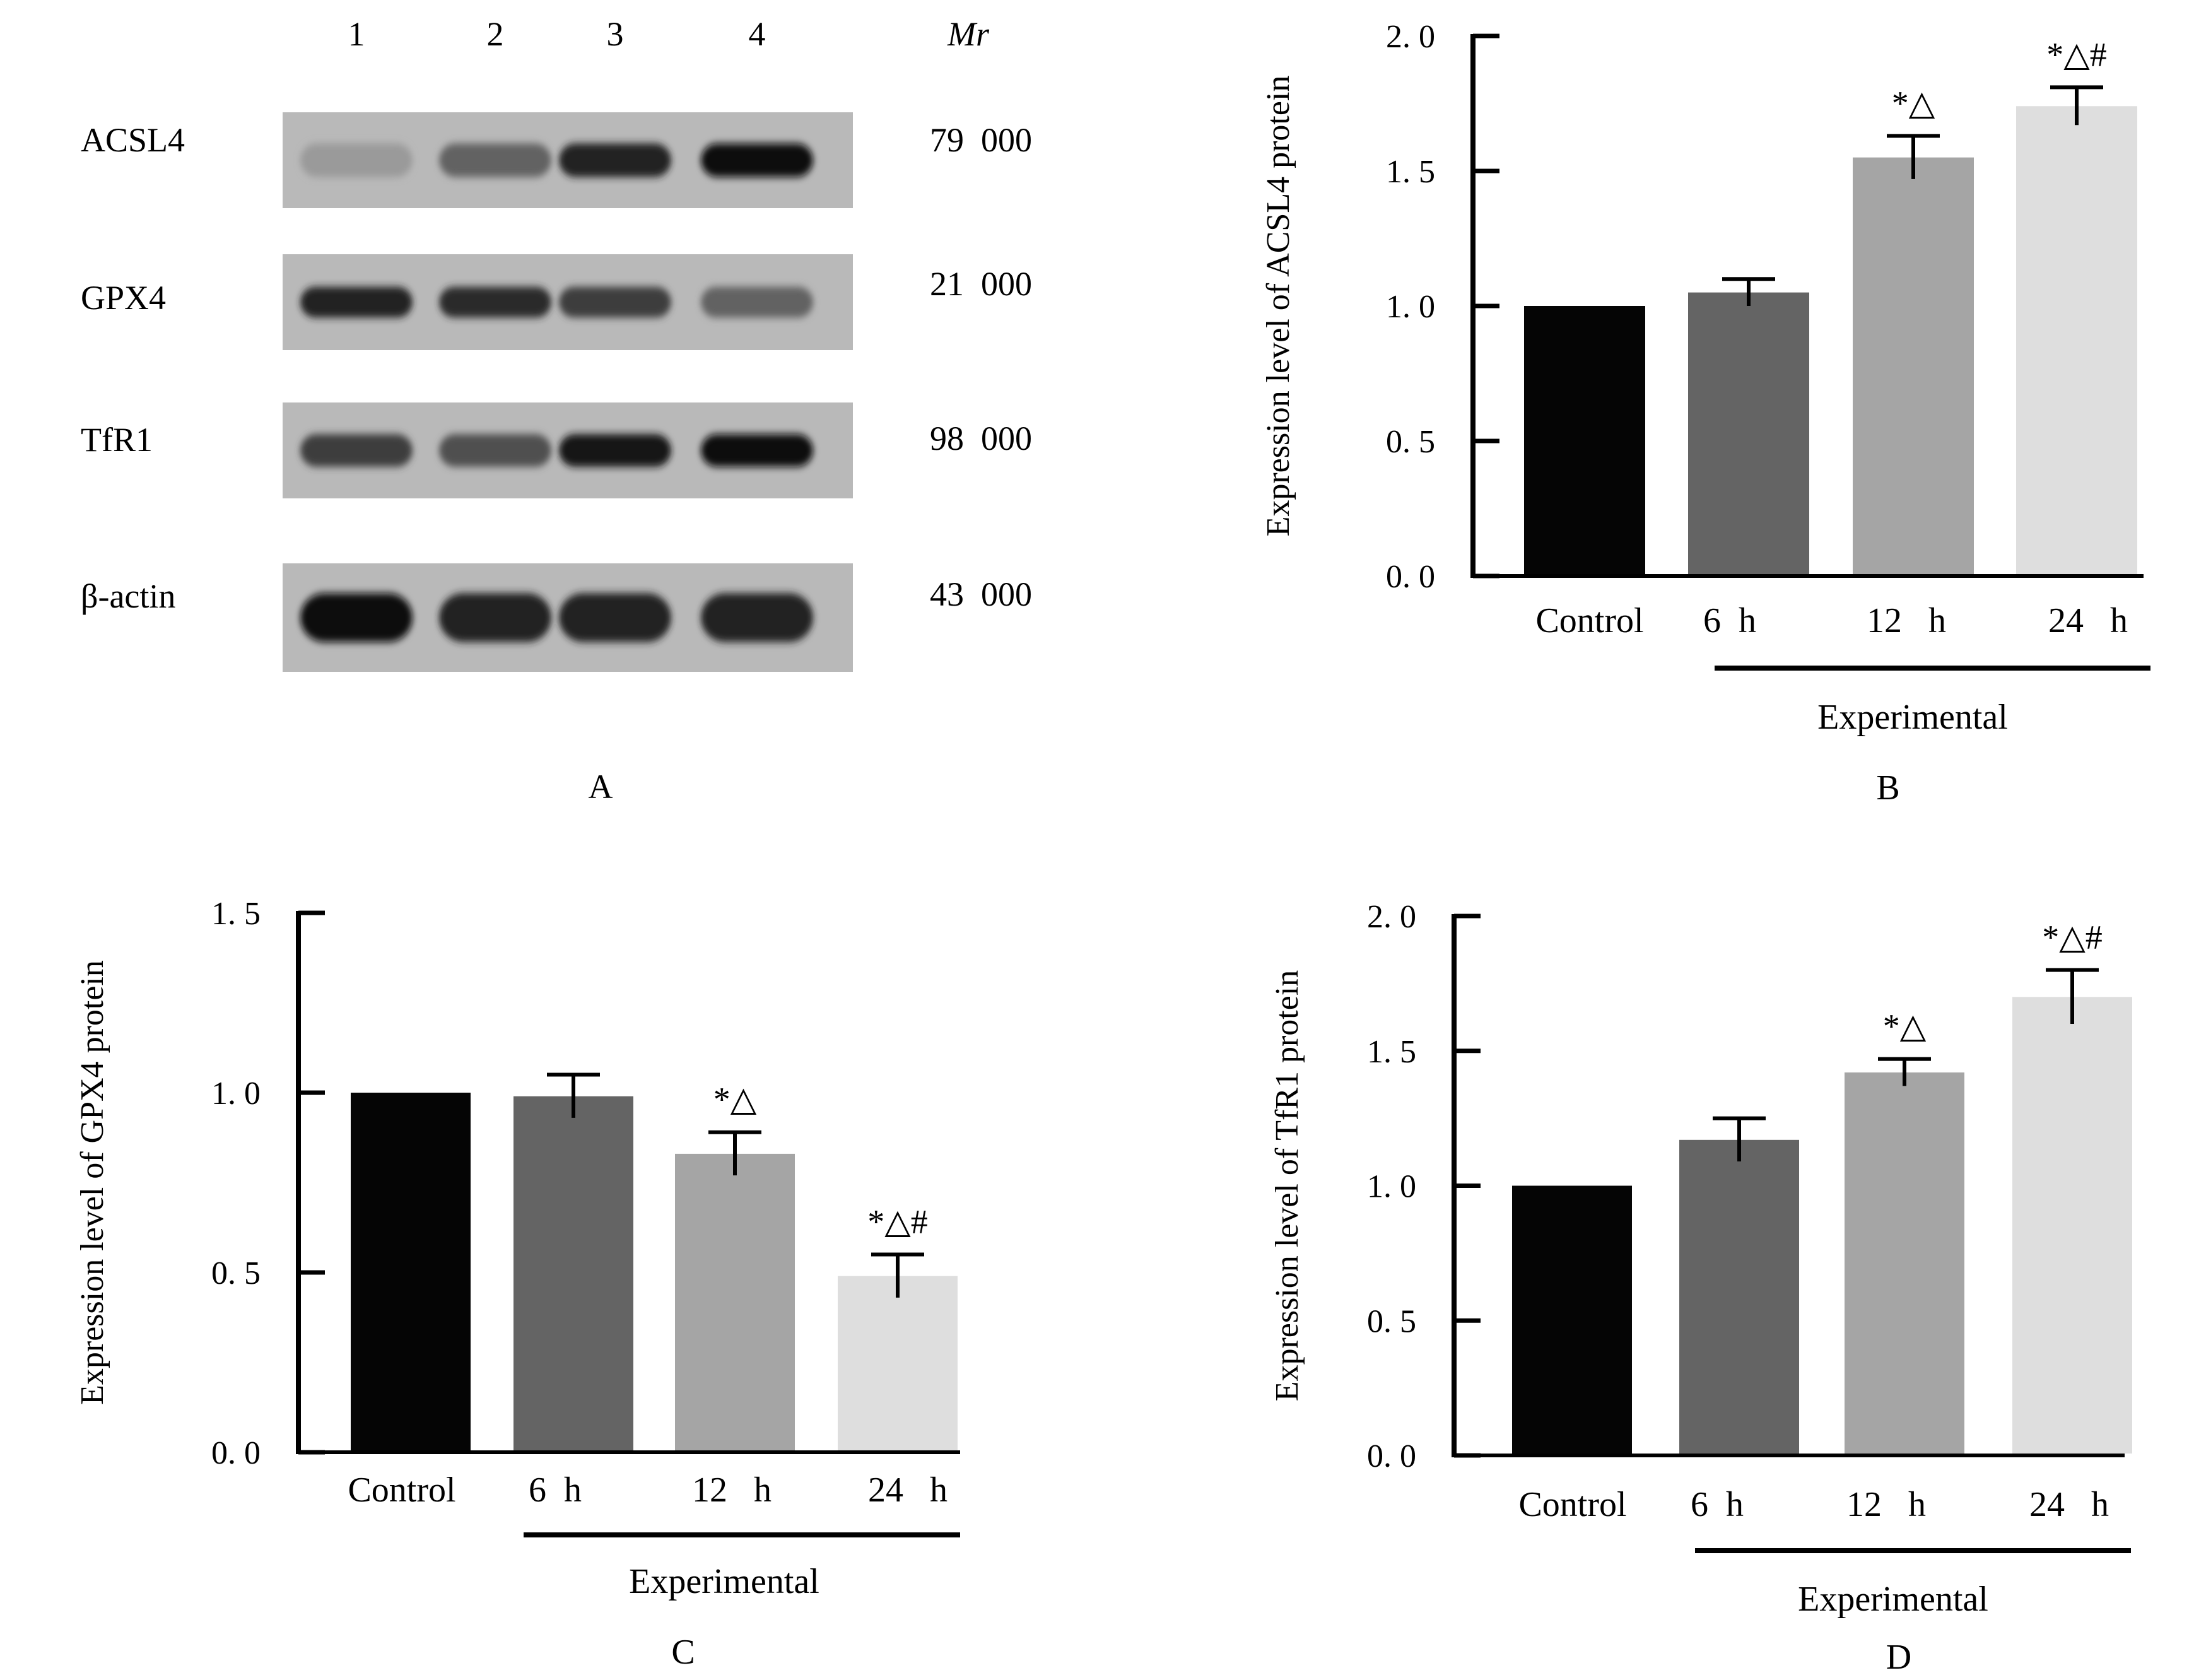 This screenshot has width=2206, height=1680. What do you see at coordinates (356, 34) in the screenshot?
I see `lane-number: 1` at bounding box center [356, 34].